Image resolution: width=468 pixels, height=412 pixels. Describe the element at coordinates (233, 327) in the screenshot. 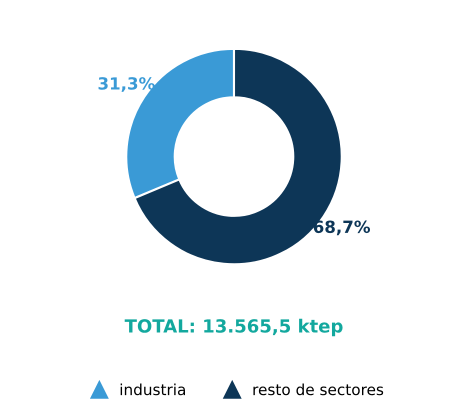

I see `text: TOTAL: 13.565,5 ktep` at that location.